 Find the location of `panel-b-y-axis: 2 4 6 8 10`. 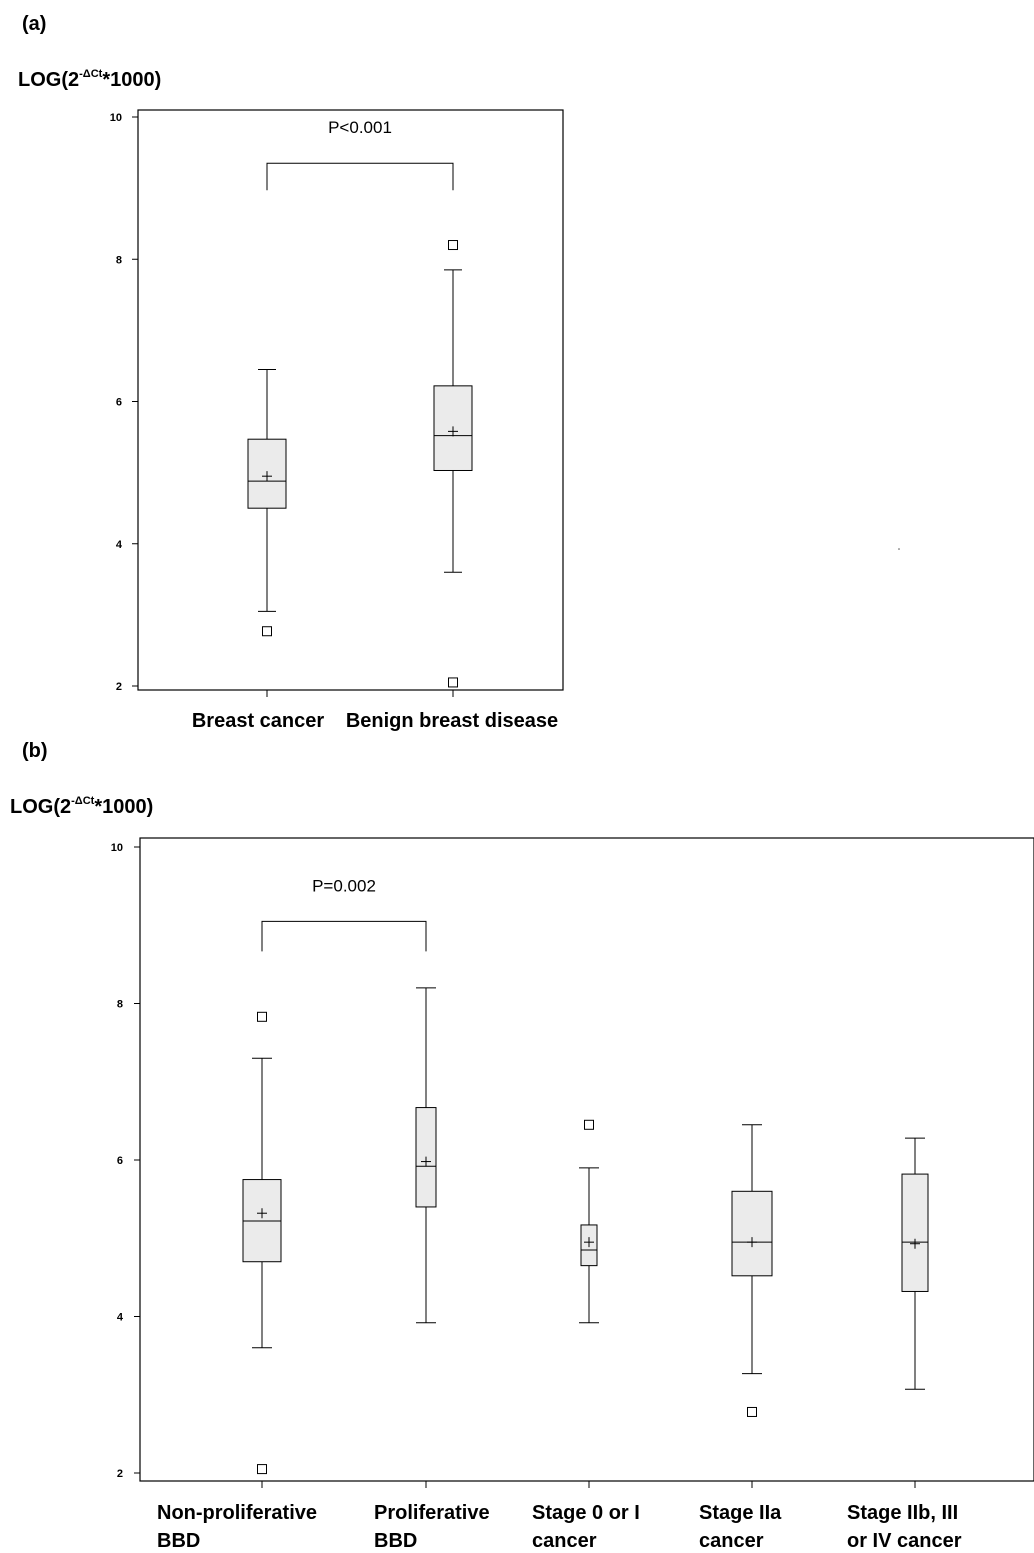

panel-b-y-axis: 2 4 6 8 10 is located at coordinates (125, 1161).